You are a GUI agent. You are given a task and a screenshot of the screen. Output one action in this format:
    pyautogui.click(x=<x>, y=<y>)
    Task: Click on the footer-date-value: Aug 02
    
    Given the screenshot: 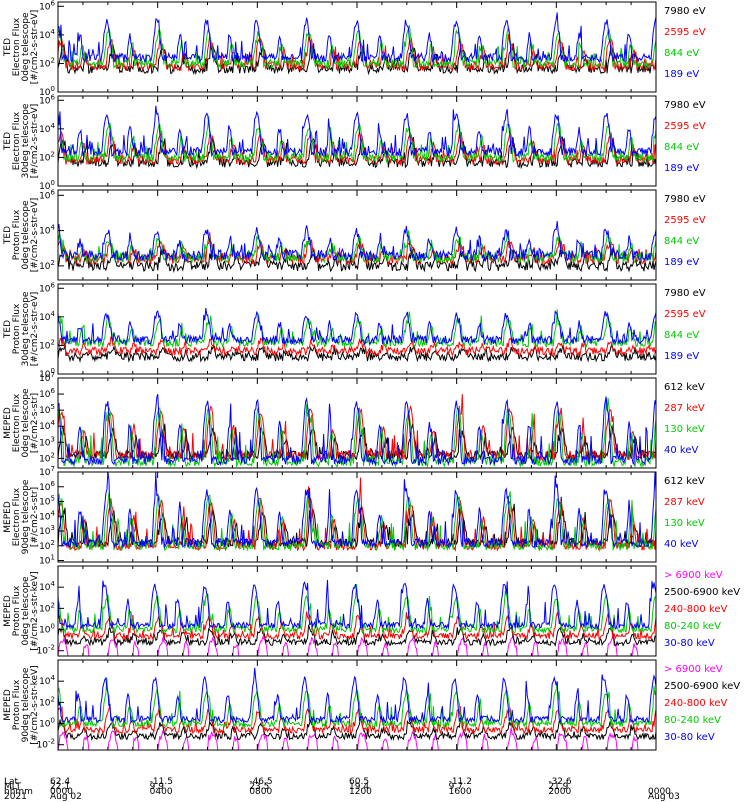 What is the action you would take?
    pyautogui.click(x=66, y=797)
    